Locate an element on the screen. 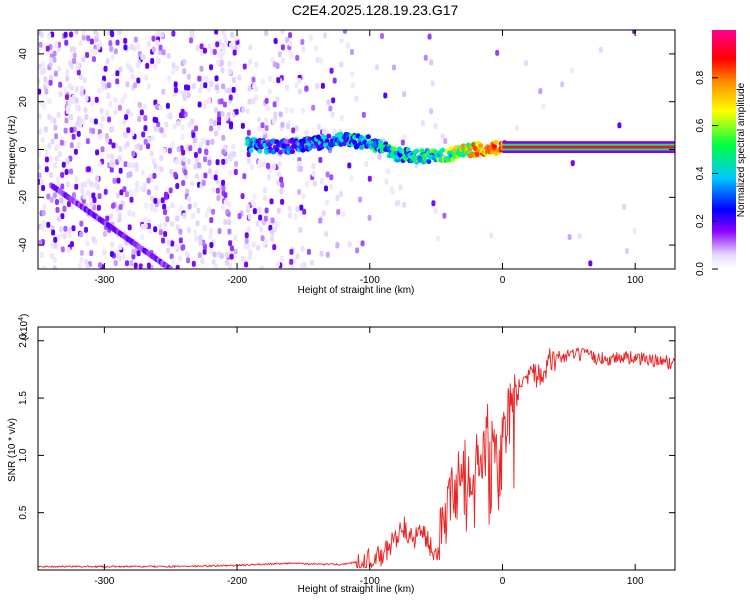  spectrogram-y-tick-label: 0 is located at coordinates (23, 149).